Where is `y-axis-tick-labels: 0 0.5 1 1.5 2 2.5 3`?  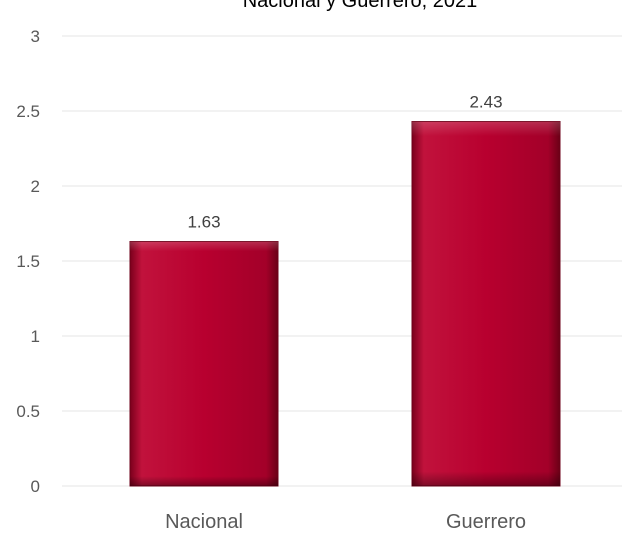 y-axis-tick-labels: 0 0.5 1 1.5 2 2.5 3 is located at coordinates (28, 261).